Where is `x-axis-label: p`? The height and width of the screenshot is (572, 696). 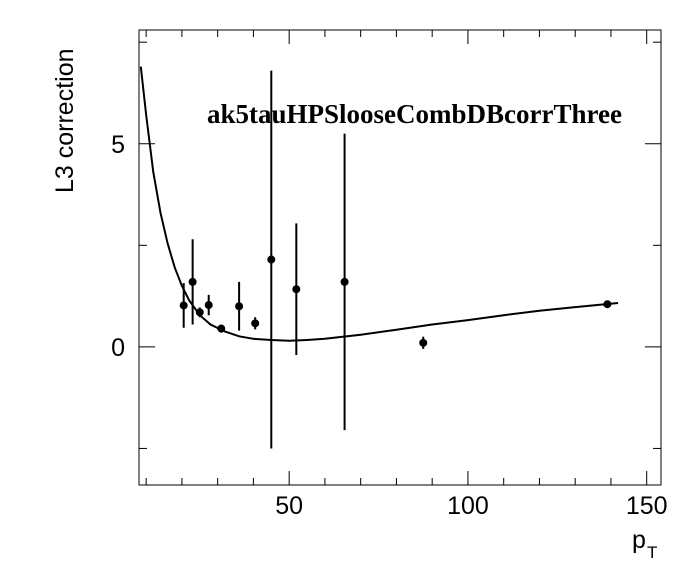
x-axis-label: p is located at coordinates (639, 540).